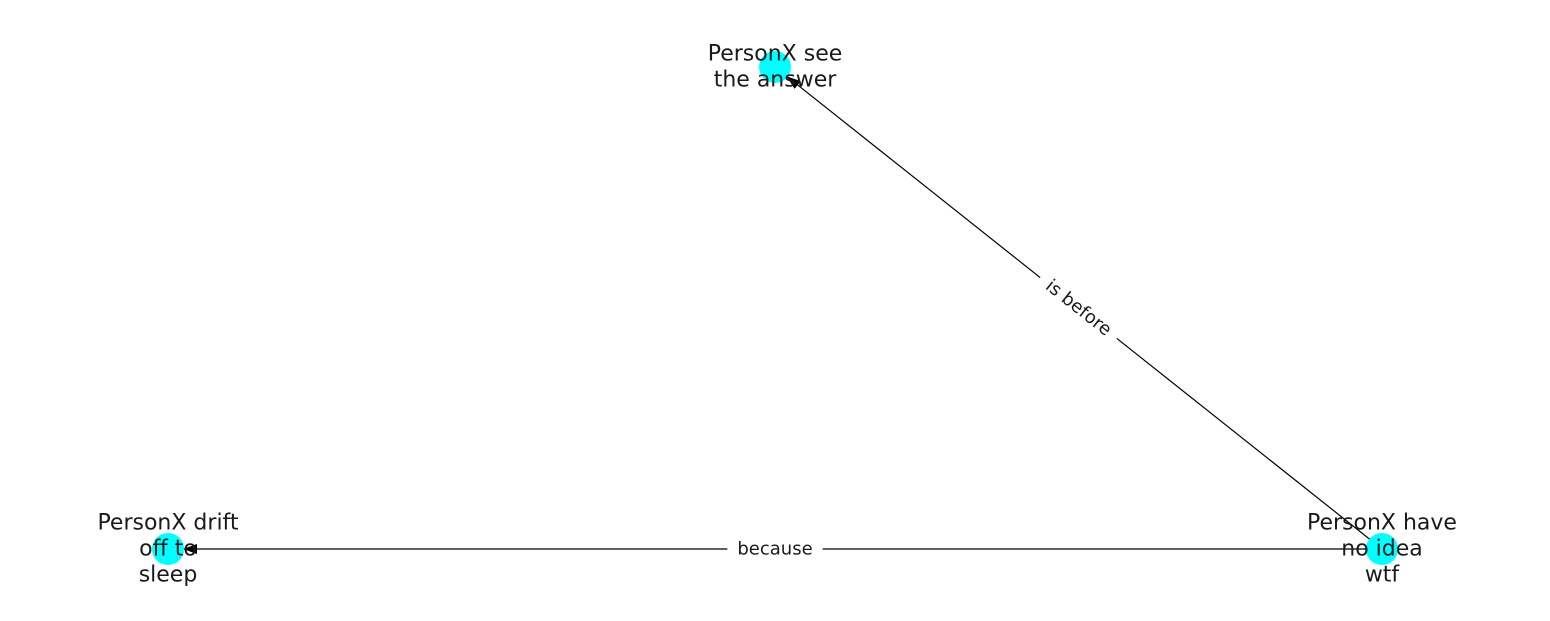 The height and width of the screenshot is (621, 1550). I want to click on node-label-line: wtf, so click(1383, 575).